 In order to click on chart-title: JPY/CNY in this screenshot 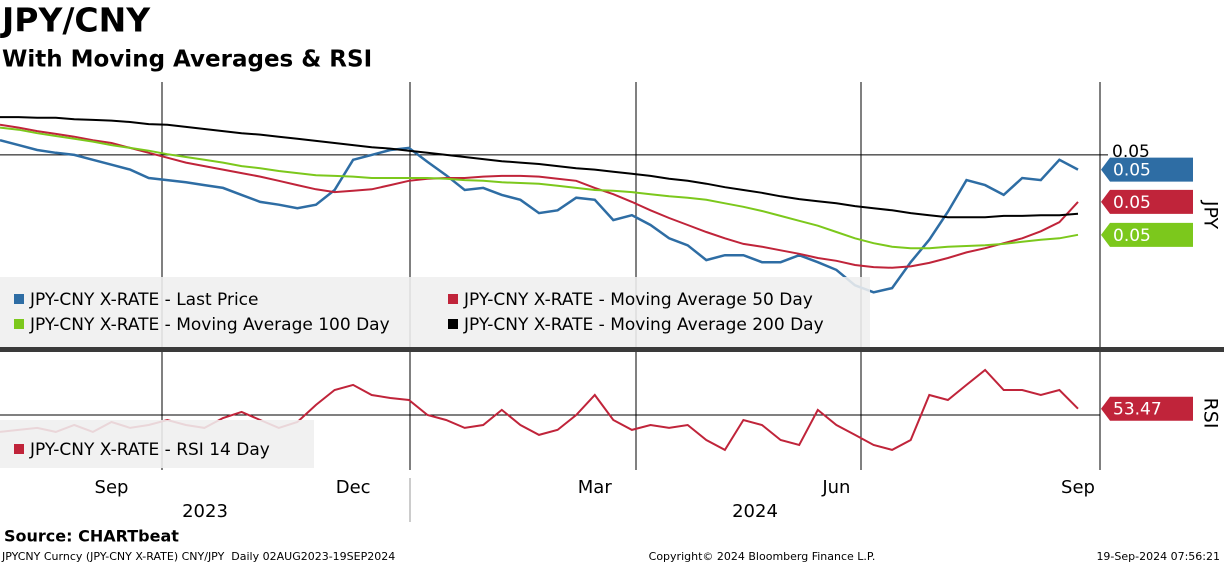, I will do `click(75, 20)`.